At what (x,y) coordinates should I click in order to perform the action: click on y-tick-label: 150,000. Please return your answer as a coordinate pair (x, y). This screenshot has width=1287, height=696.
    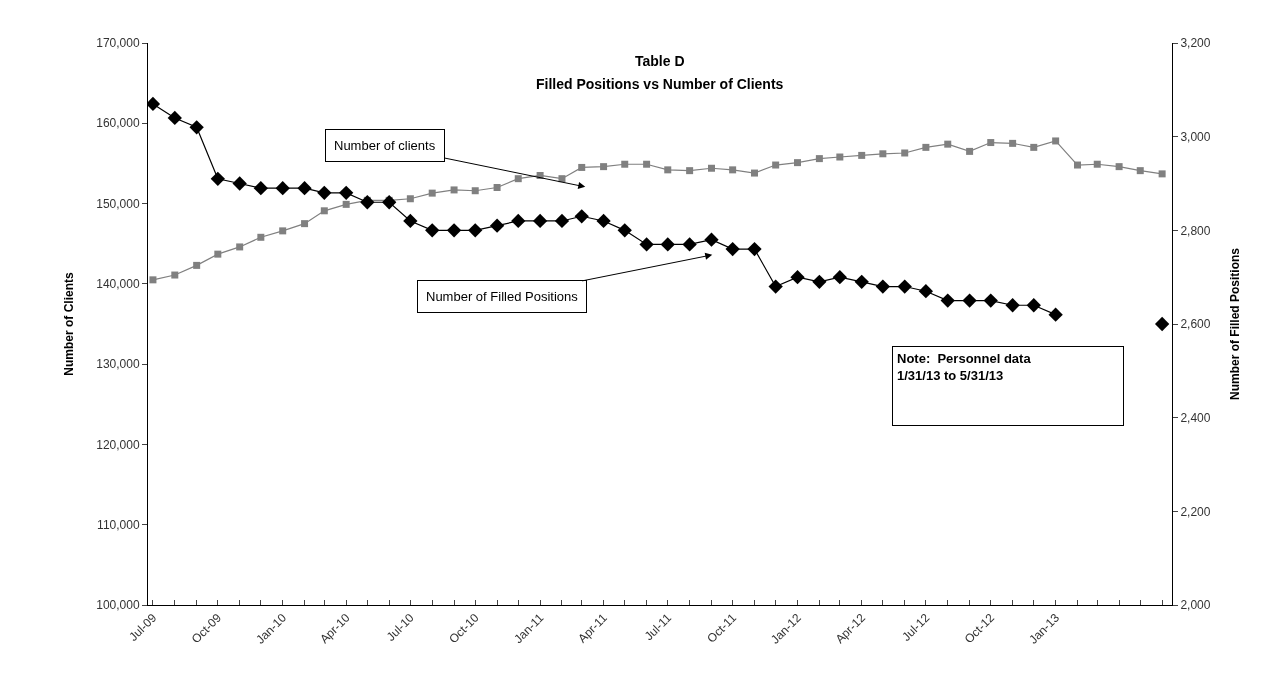
    Looking at the image, I should click on (118, 203).